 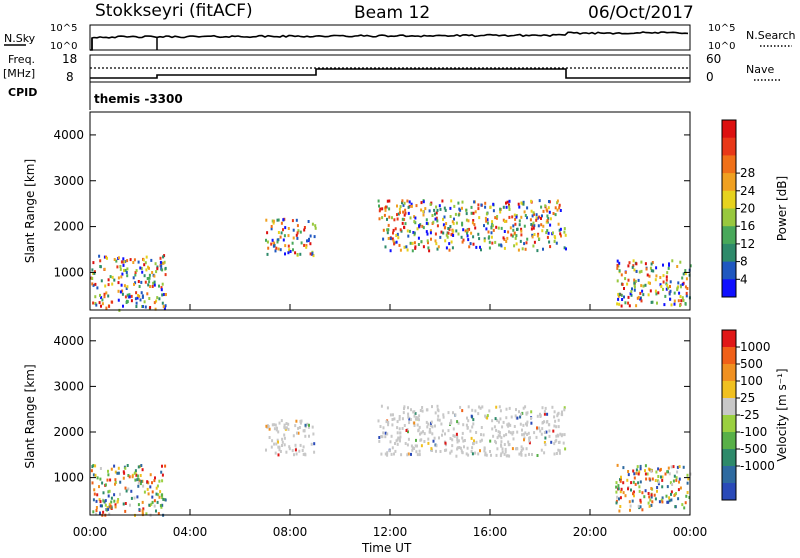 What do you see at coordinates (400, 37) in the screenshot?
I see `noise-panel: N.Sky 10^5 10^0 10^5 10^0 N.Search` at bounding box center [400, 37].